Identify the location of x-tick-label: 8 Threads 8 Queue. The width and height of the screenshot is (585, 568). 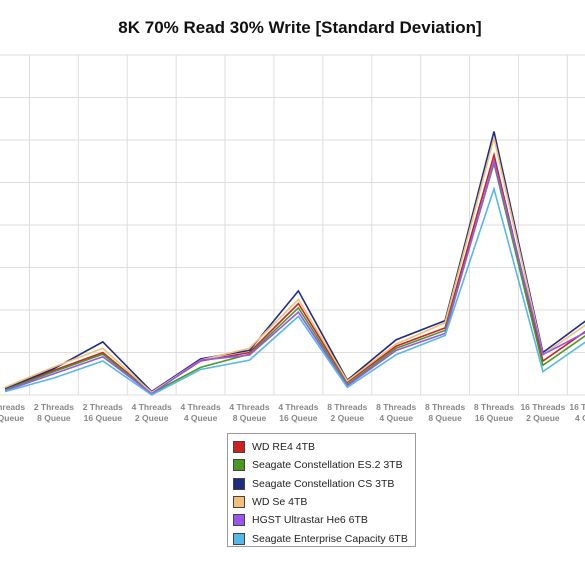
(445, 412).